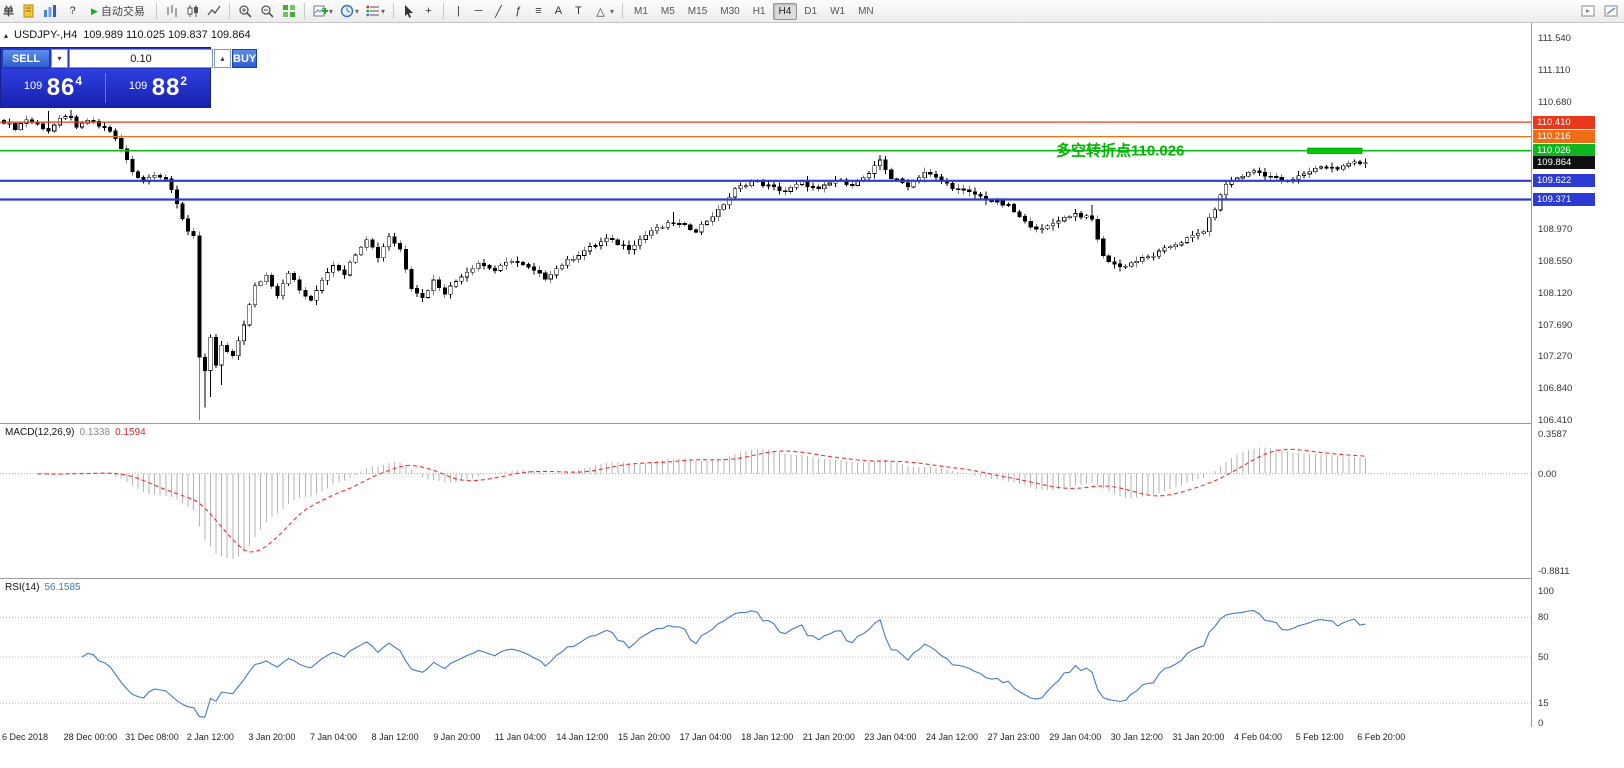  I want to click on price-tag-109.371: 109.371, so click(1564, 199).